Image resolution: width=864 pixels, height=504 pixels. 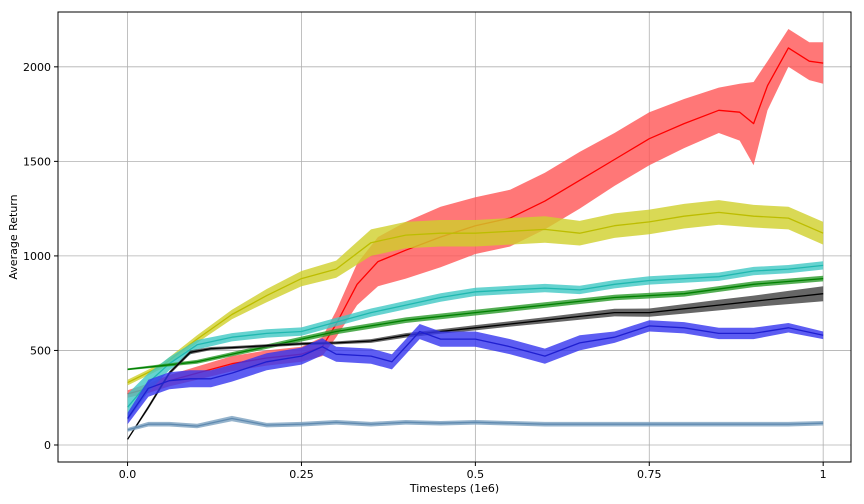 I want to click on y-axis-label: Average Return, so click(x=13, y=236).